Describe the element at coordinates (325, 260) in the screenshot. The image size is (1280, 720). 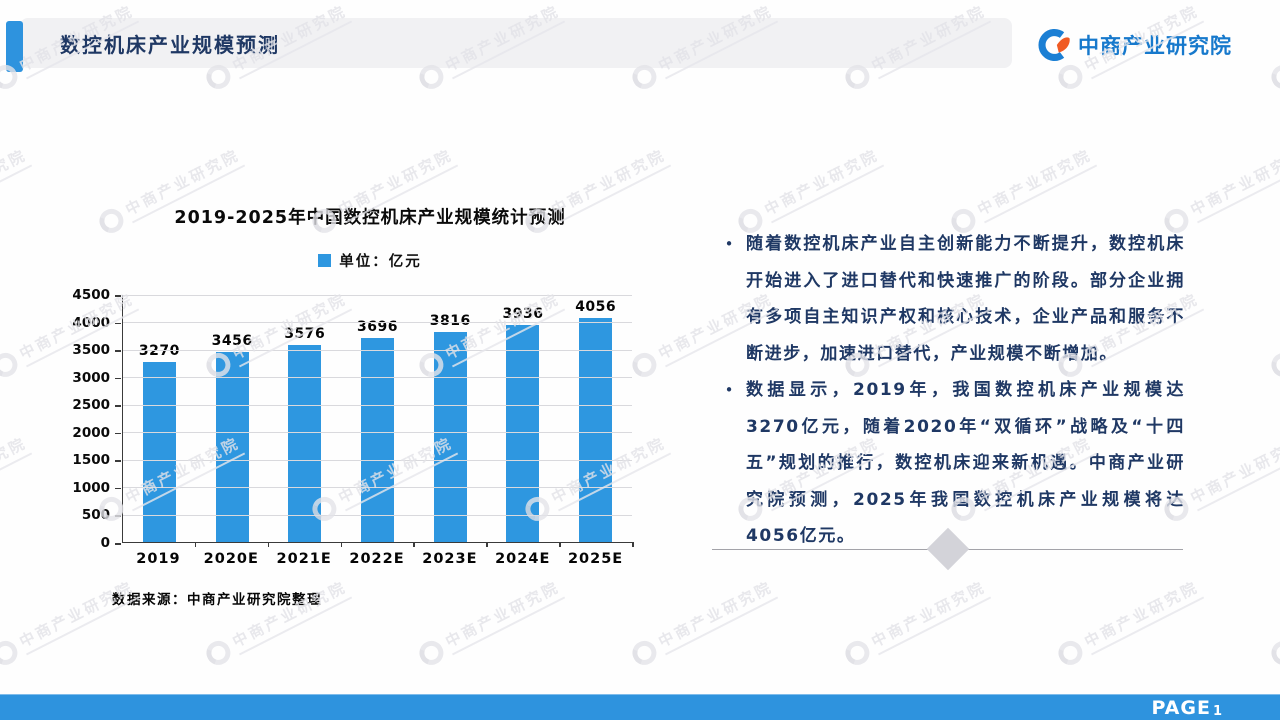
I see `legend-swatch` at that location.